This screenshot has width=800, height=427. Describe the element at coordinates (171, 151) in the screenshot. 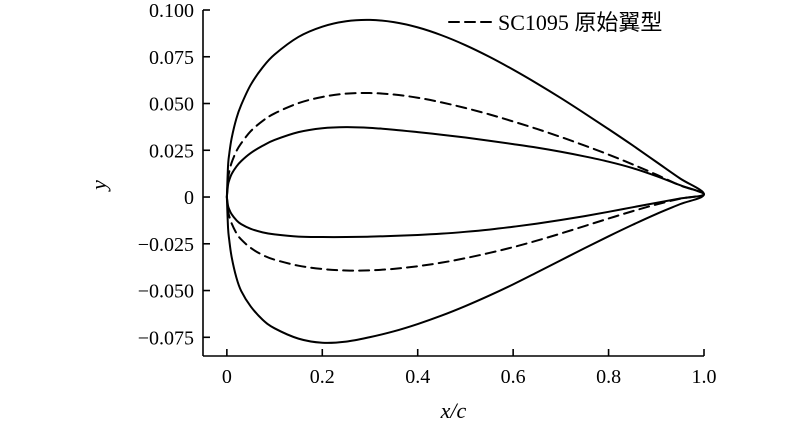

I see `y-tick-label: 0.025` at that location.